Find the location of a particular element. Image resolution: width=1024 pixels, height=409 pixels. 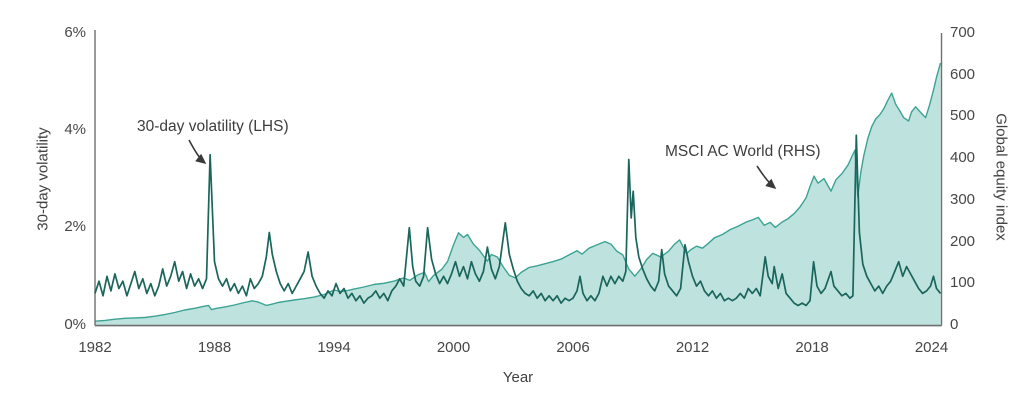

left-tick-4pct: 4% is located at coordinates (75, 129).